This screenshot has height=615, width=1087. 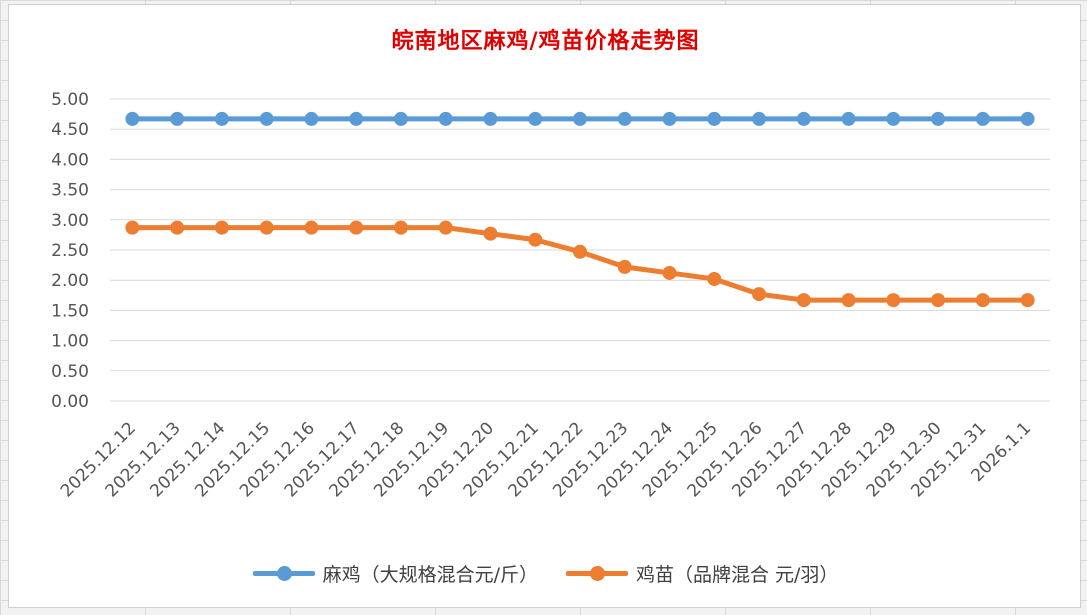 I want to click on legend-item-series-1: 麻鸡（大规格混合元/斤）, so click(x=395, y=573).